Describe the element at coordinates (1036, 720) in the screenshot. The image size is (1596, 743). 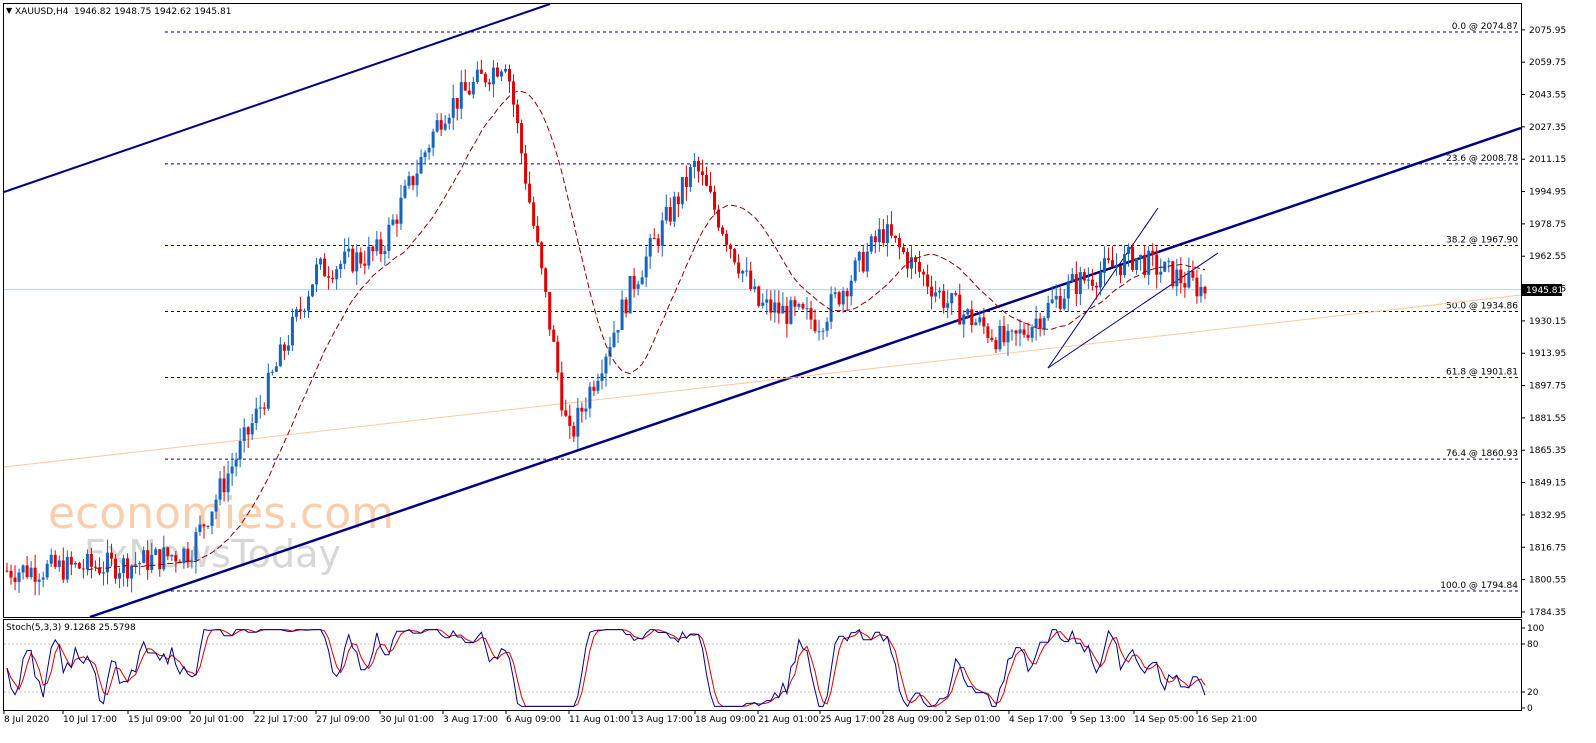
I see `time-tick-label: 4 Sep 17:00` at that location.